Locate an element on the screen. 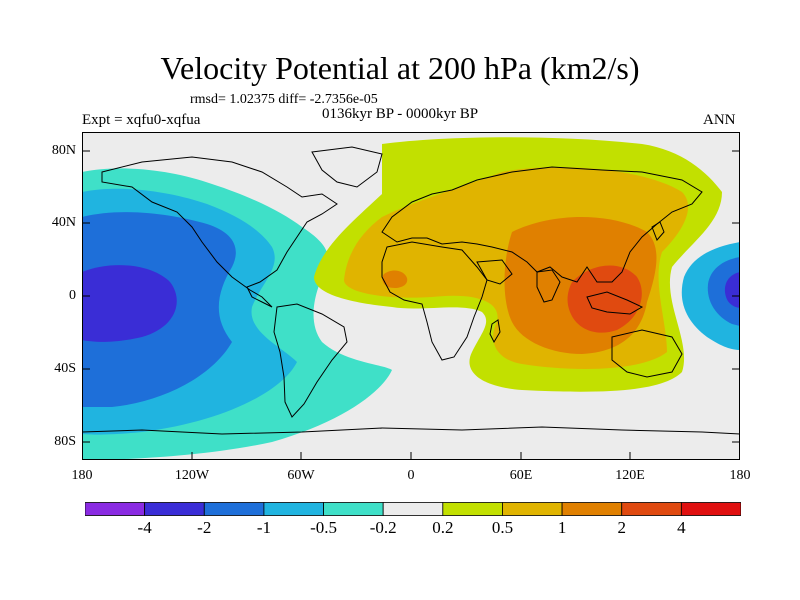 The height and width of the screenshot is (600, 800). experiment-label: Expt = xqfu0-xqfua is located at coordinates (141, 120).